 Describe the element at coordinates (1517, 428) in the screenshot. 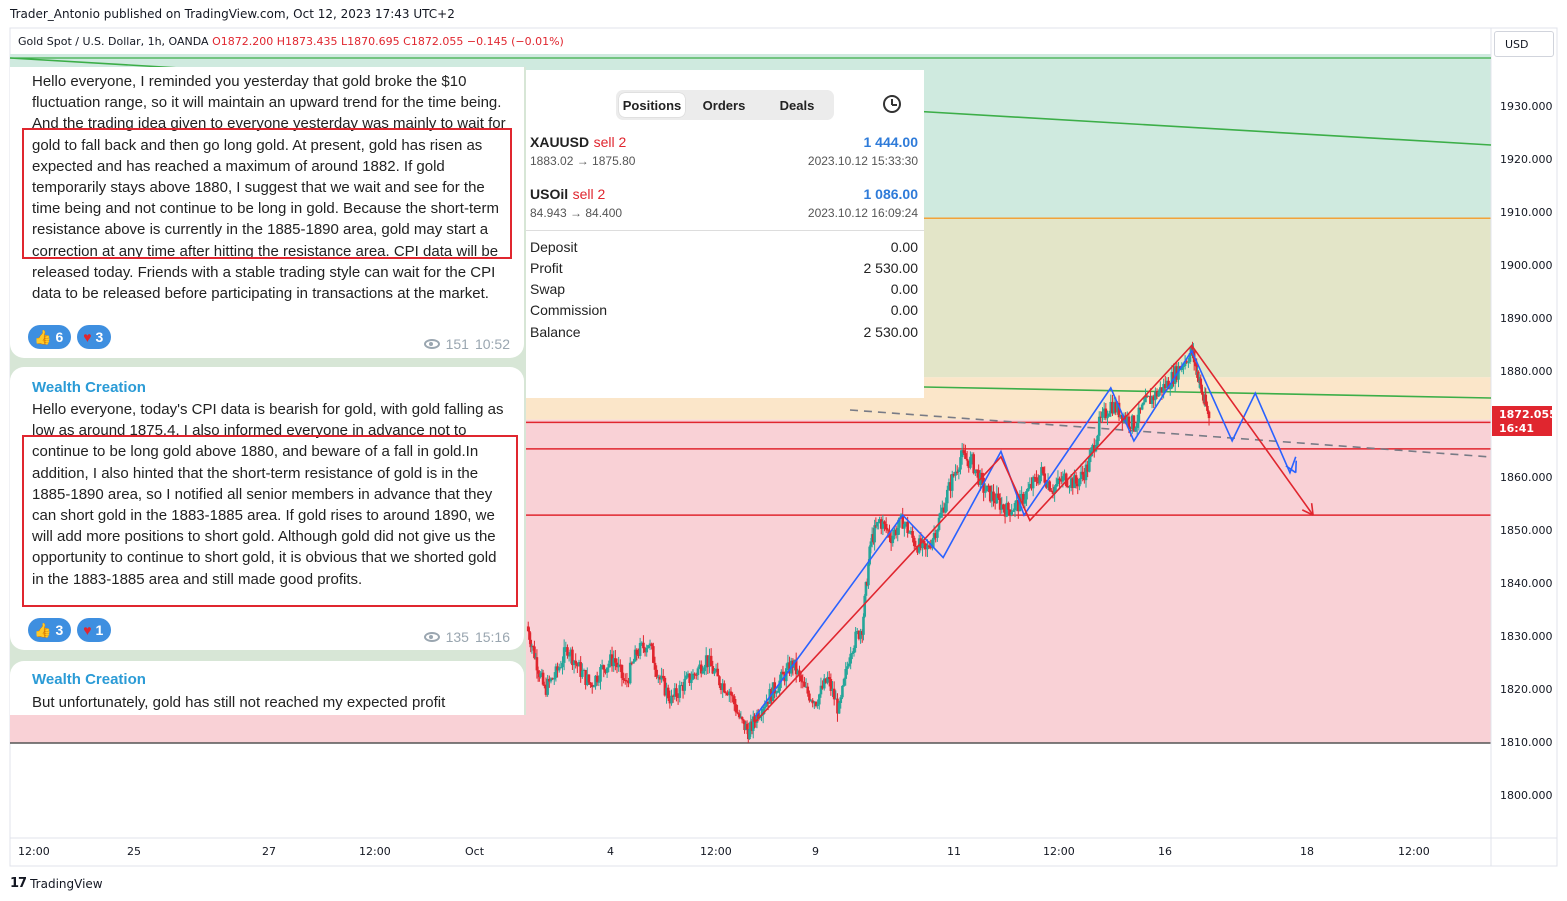

I see `bar-countdown: 16:41` at that location.